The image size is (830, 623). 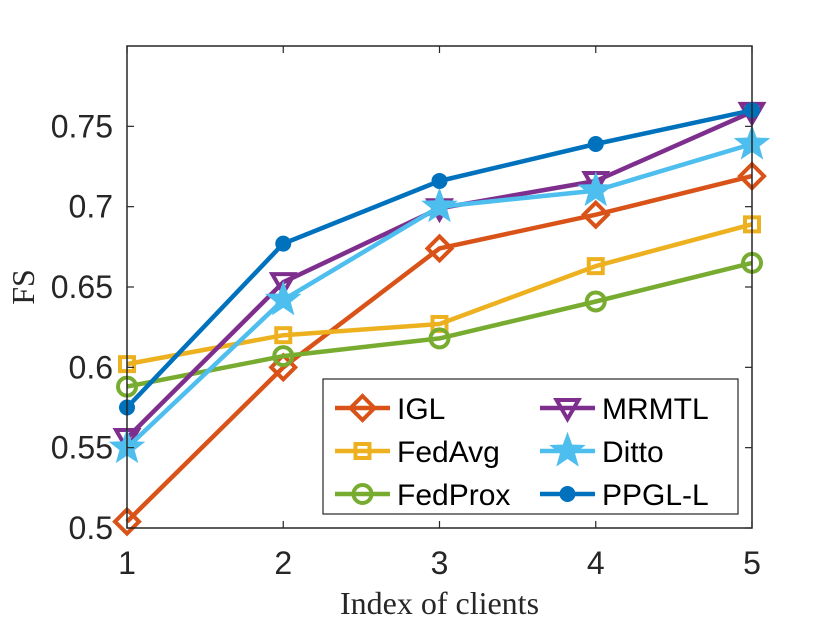 I want to click on legend-item-fedavg: FedAvg, so click(x=417, y=452).